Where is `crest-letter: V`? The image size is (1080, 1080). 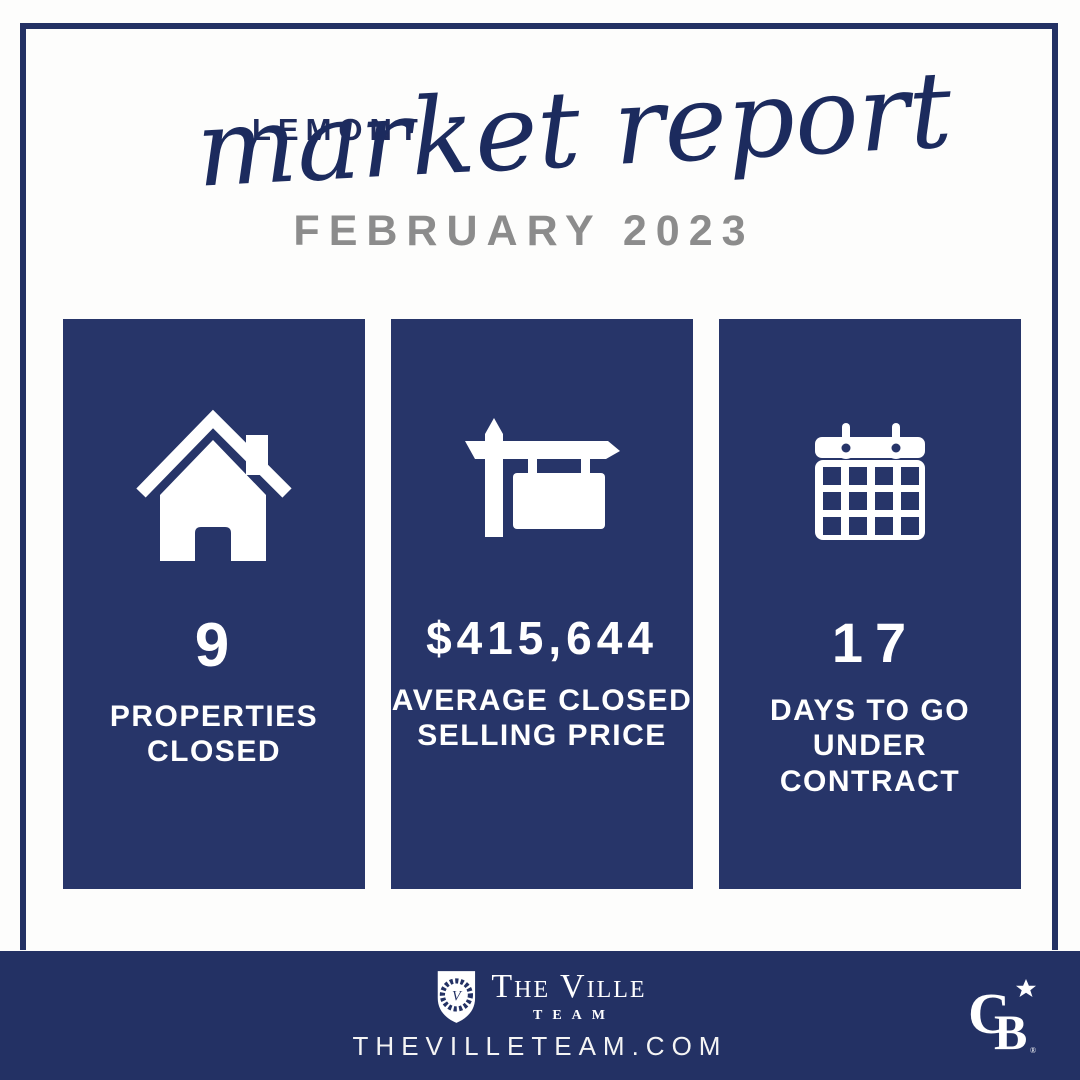
crest-letter: V is located at coordinates (457, 997).